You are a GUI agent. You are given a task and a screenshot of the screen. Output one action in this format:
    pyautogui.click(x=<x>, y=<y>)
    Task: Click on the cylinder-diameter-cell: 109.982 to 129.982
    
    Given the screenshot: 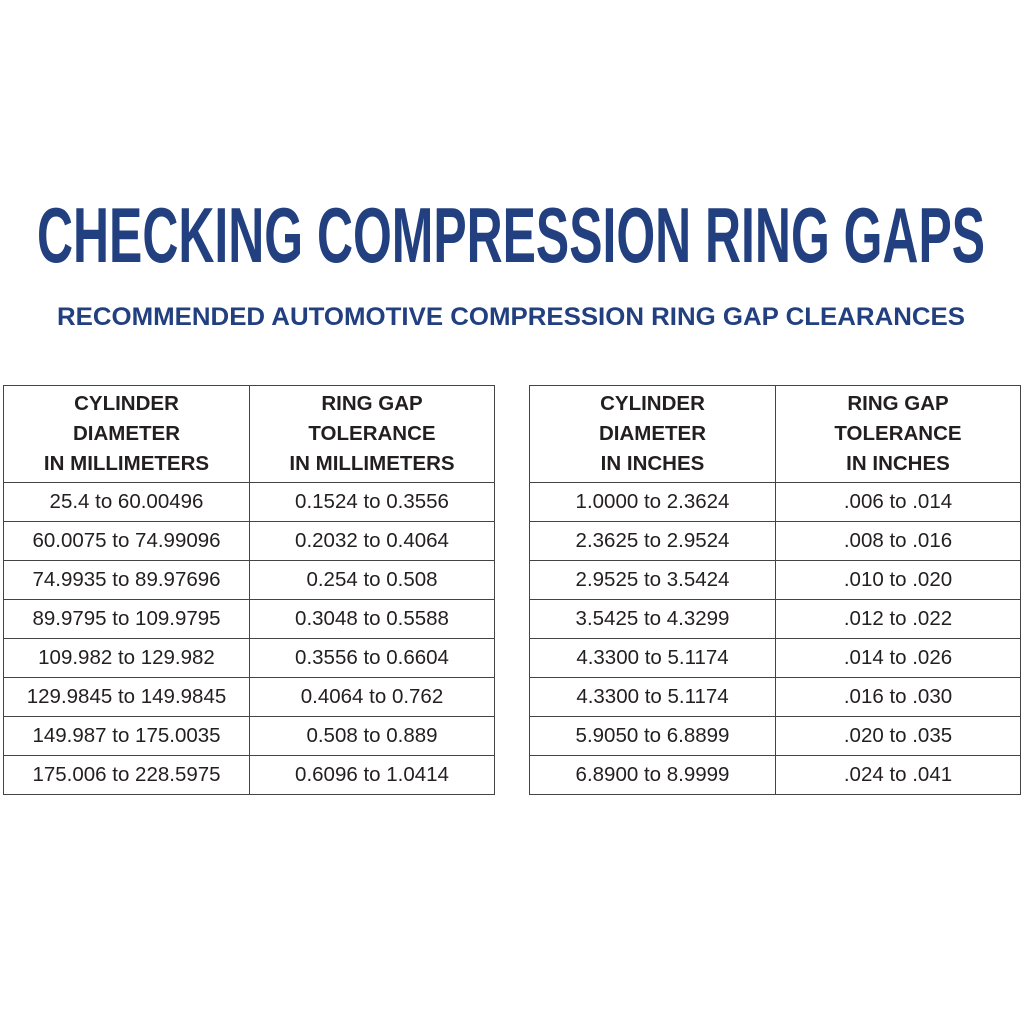 What is the action you would take?
    pyautogui.click(x=126, y=658)
    